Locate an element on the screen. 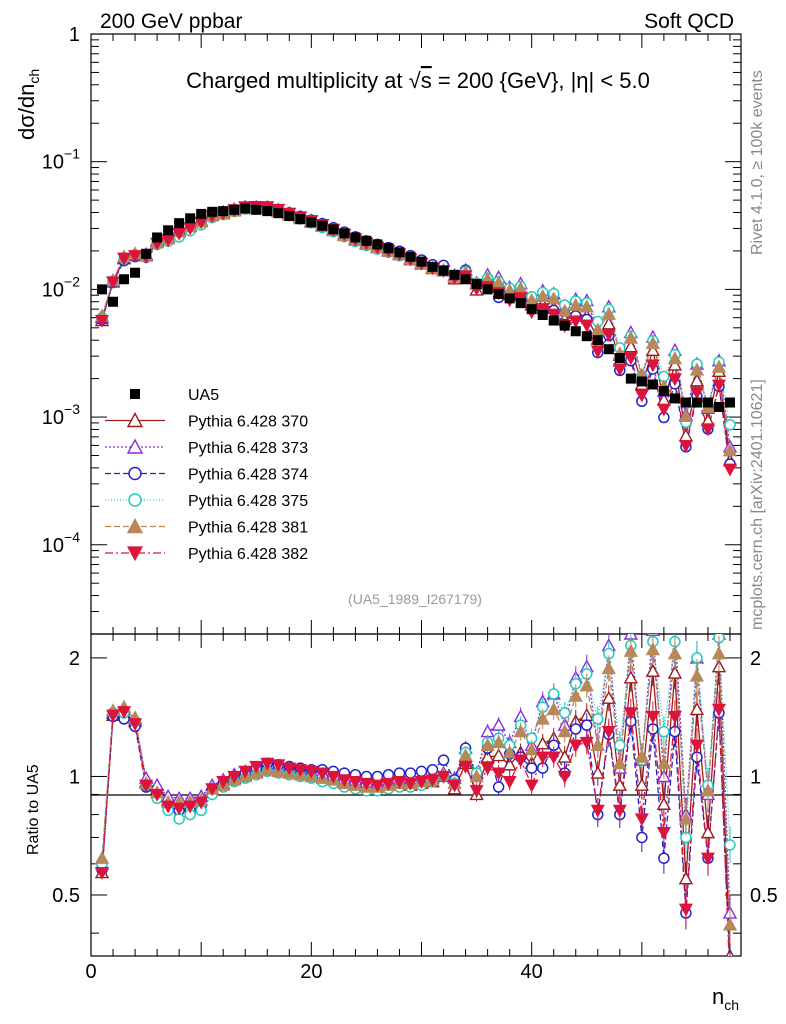  legend-label: Pythia 6.428 370 is located at coordinates (248, 422).